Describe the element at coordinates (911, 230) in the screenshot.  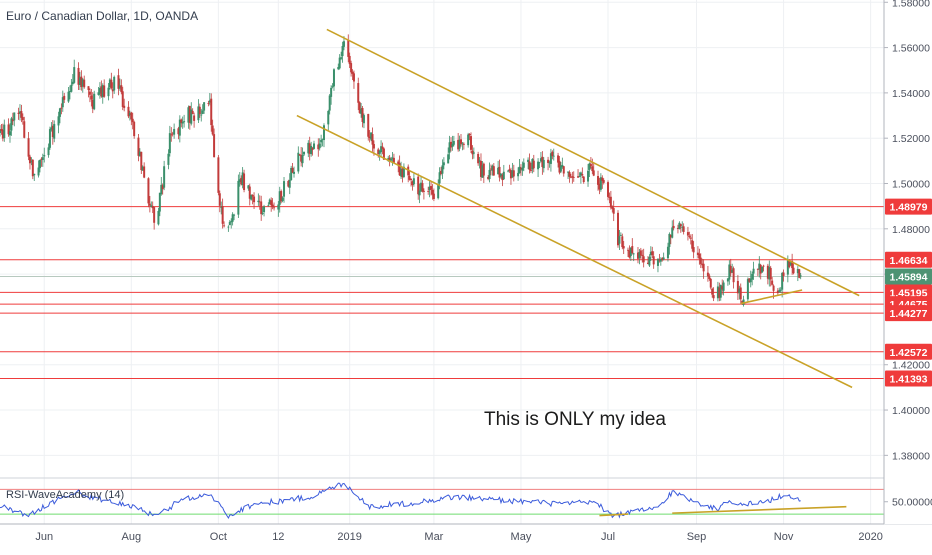
I see `price-tick-label: 1.48000` at that location.